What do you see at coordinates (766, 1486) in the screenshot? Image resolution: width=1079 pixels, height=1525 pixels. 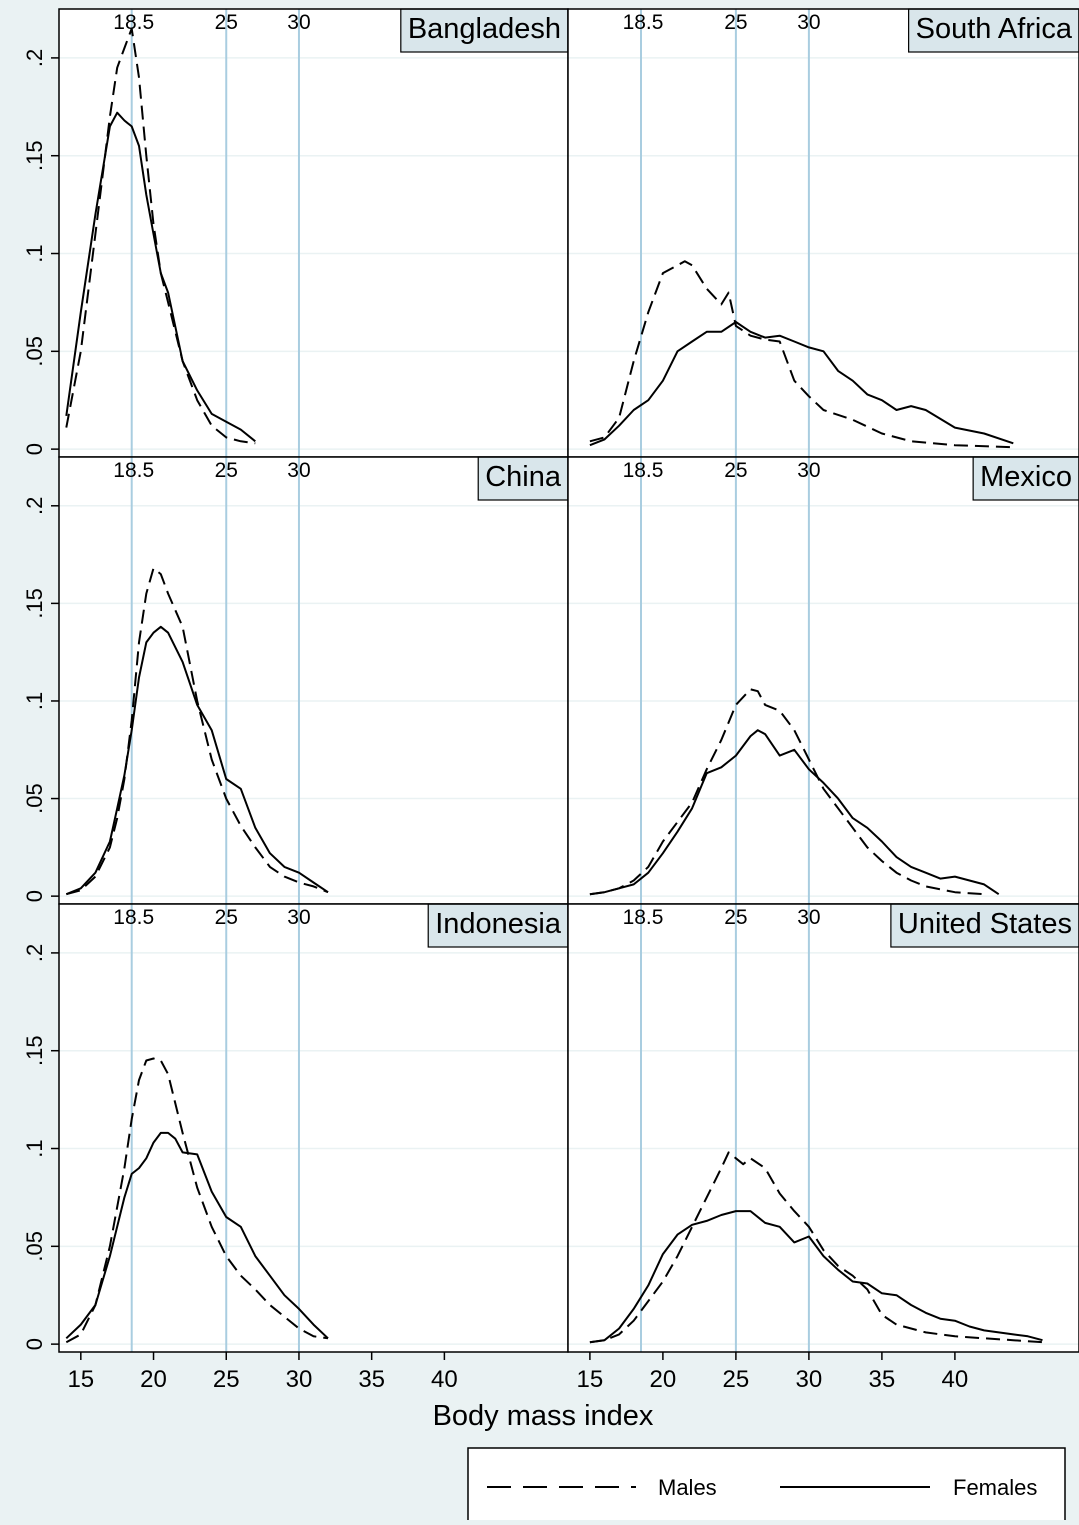 I see `legend: Males Females` at bounding box center [766, 1486].